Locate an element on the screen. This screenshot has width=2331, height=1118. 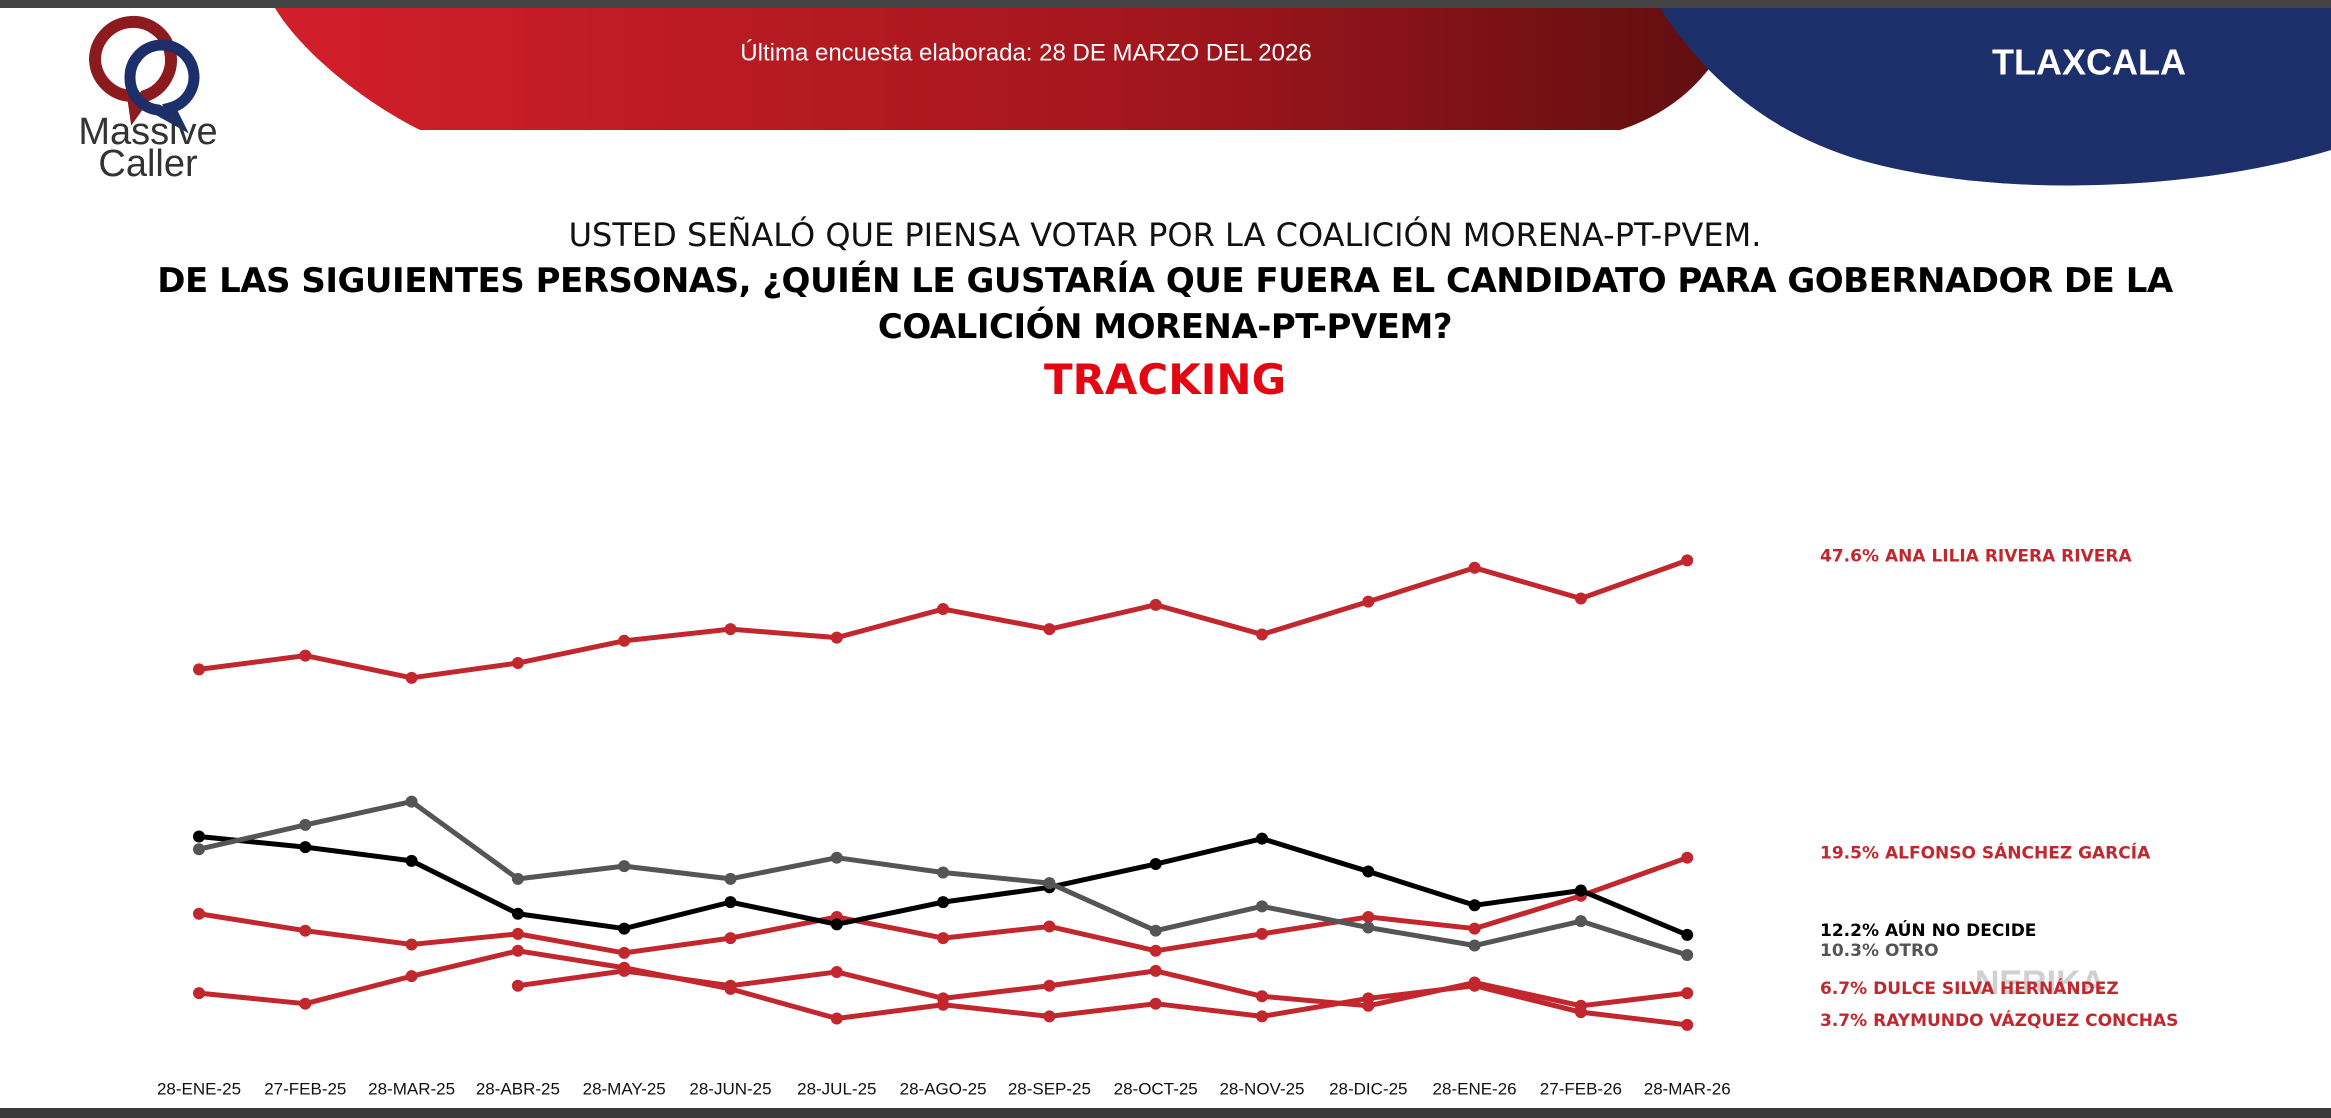
x-tick-label: 28-OCT-25 is located at coordinates (1156, 1088).